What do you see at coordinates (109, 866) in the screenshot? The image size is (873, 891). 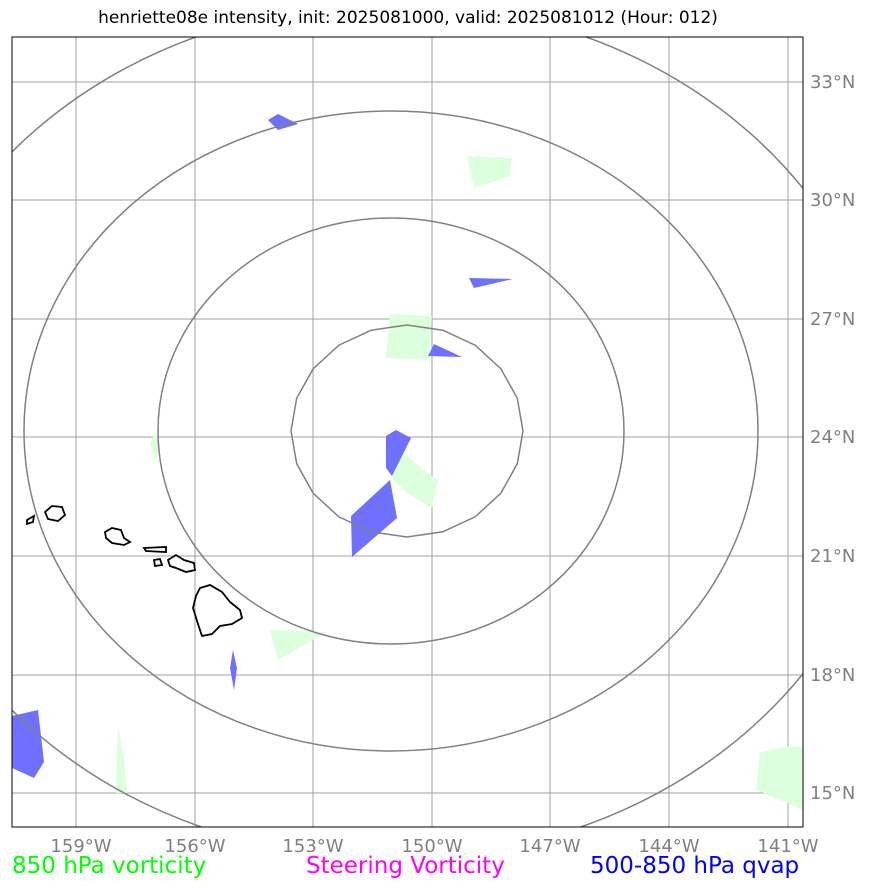 I see `legend-vorticity-850: 850 hPa vorticity` at bounding box center [109, 866].